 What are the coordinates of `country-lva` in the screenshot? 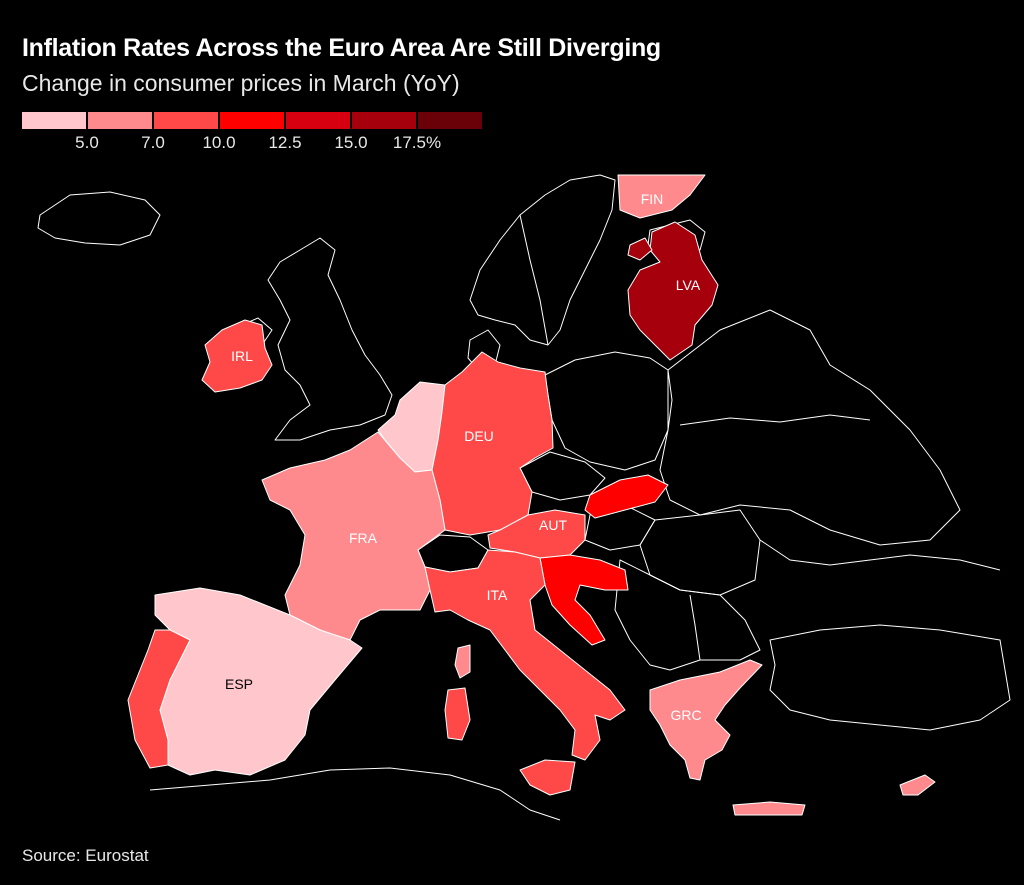 It's located at (673, 291).